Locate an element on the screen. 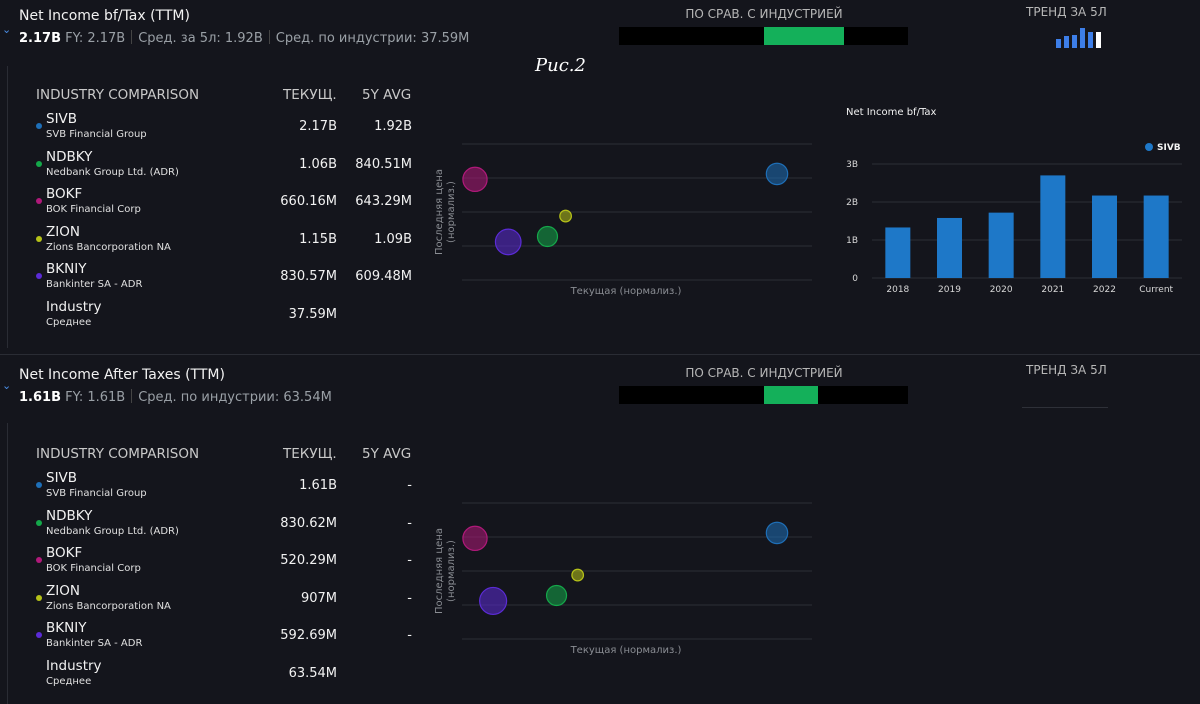  table-row: BOKF BOK Financial Corp 520.29M - is located at coordinates (226, 563).